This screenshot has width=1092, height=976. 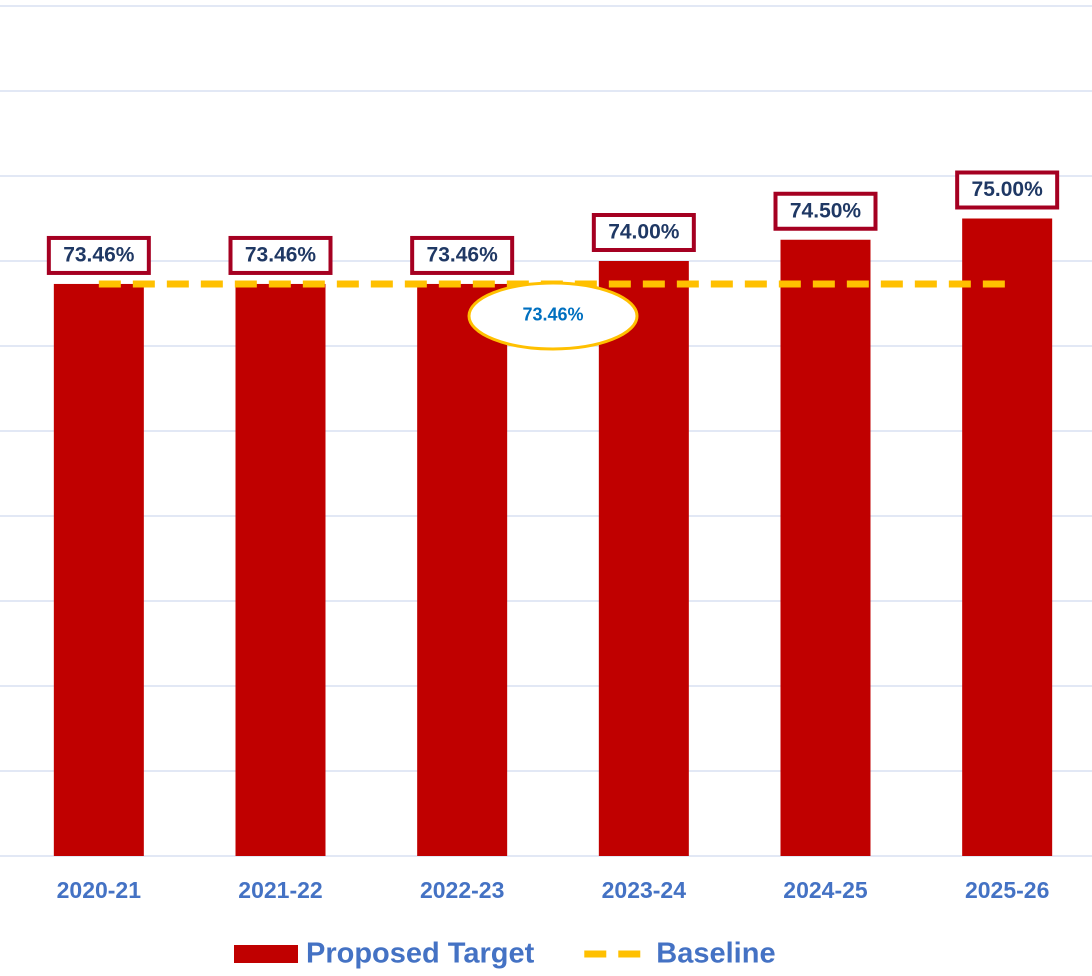 I want to click on x-tick-label: 2023-24, so click(x=644, y=890).